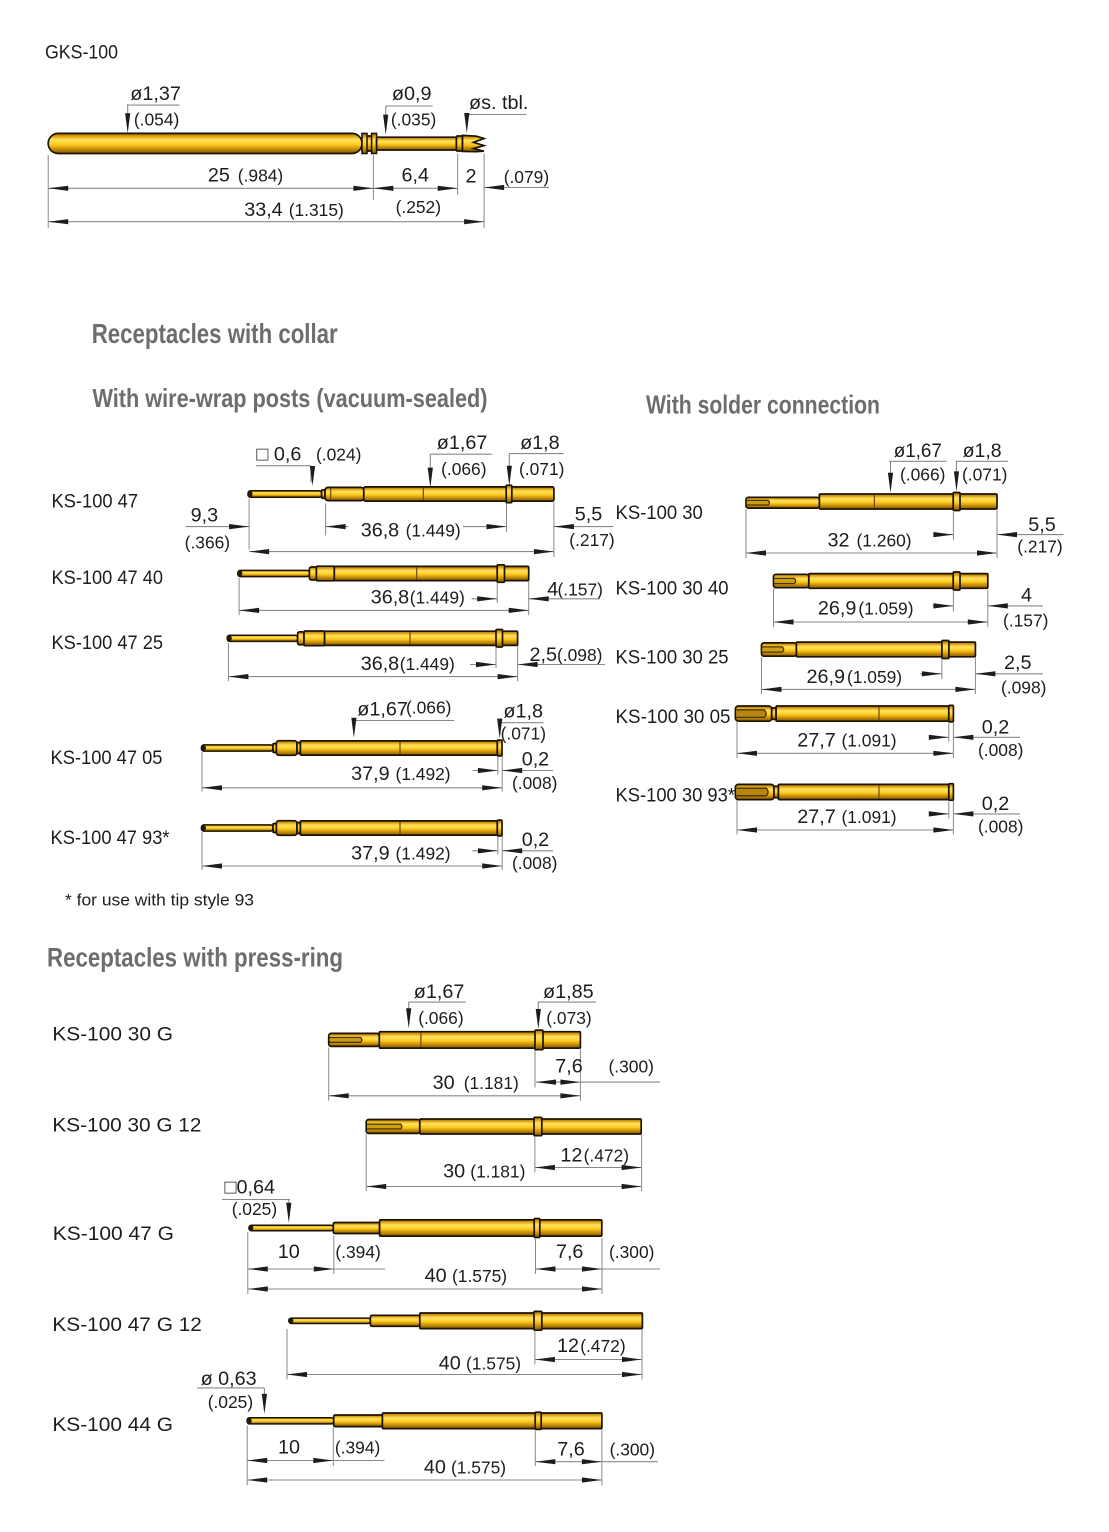  What do you see at coordinates (155, 94) in the screenshot?
I see `svg-text: ø1,37` at bounding box center [155, 94].